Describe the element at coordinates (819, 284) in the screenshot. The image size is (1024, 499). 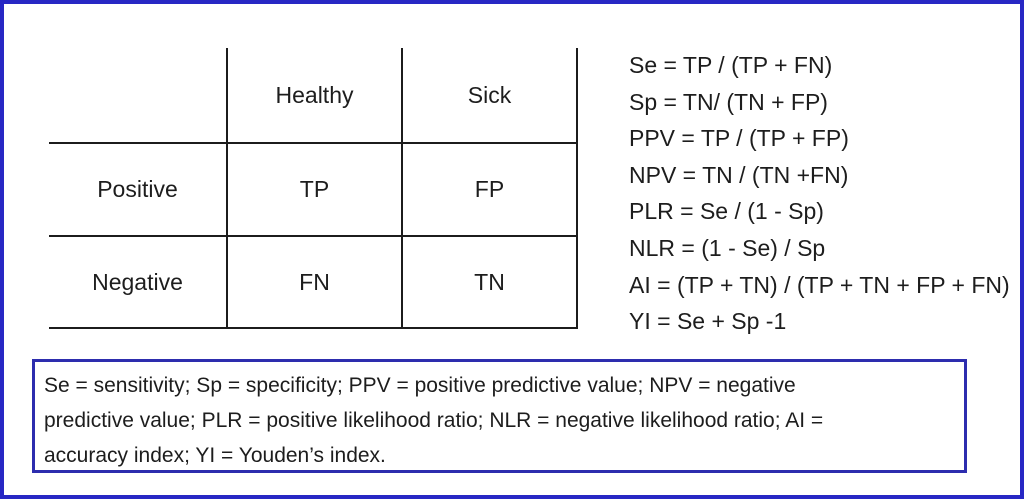
I see `formula-accuracy-index: AI = (TP + TN) / (TP + TN + FP + FN)` at that location.